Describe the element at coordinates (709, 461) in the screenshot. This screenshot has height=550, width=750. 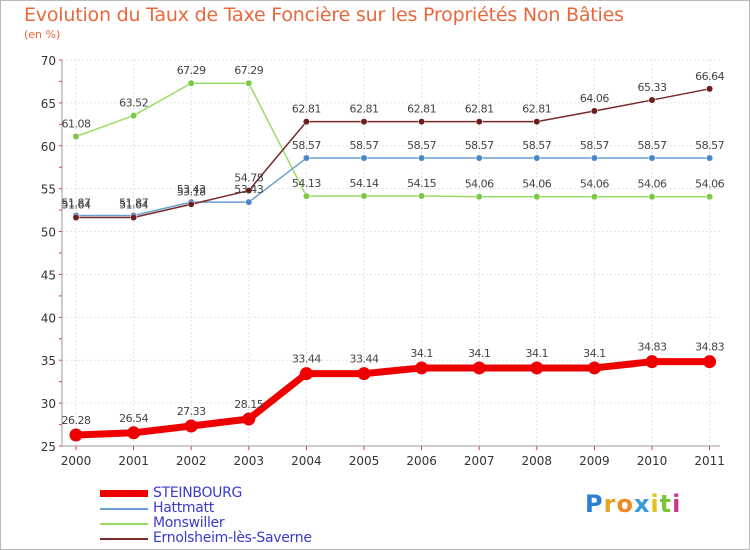
I see `x-tick-label: 2011` at that location.